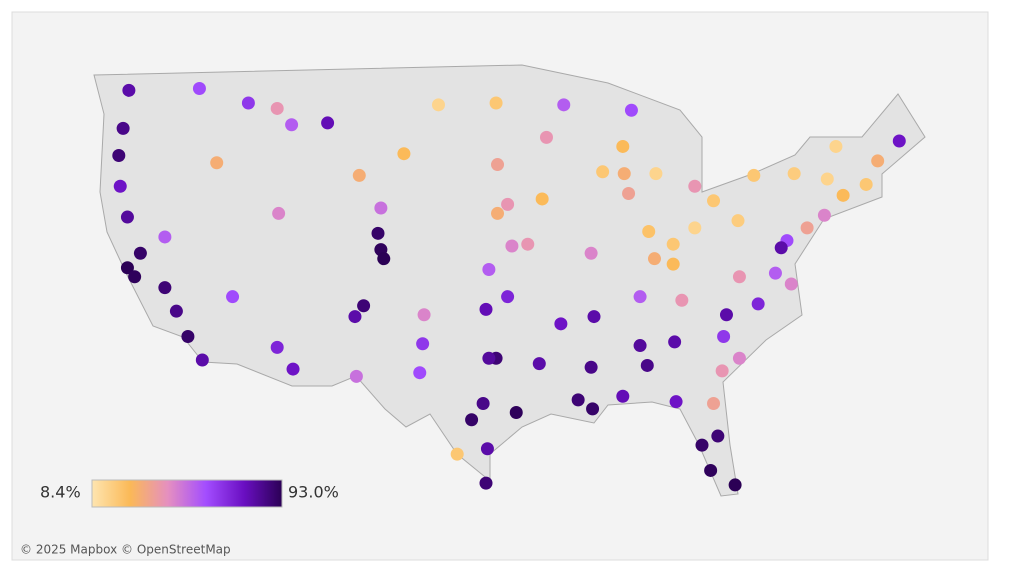  What do you see at coordinates (313, 492) in the screenshot?
I see `legend-max-label: 93.0%` at bounding box center [313, 492].